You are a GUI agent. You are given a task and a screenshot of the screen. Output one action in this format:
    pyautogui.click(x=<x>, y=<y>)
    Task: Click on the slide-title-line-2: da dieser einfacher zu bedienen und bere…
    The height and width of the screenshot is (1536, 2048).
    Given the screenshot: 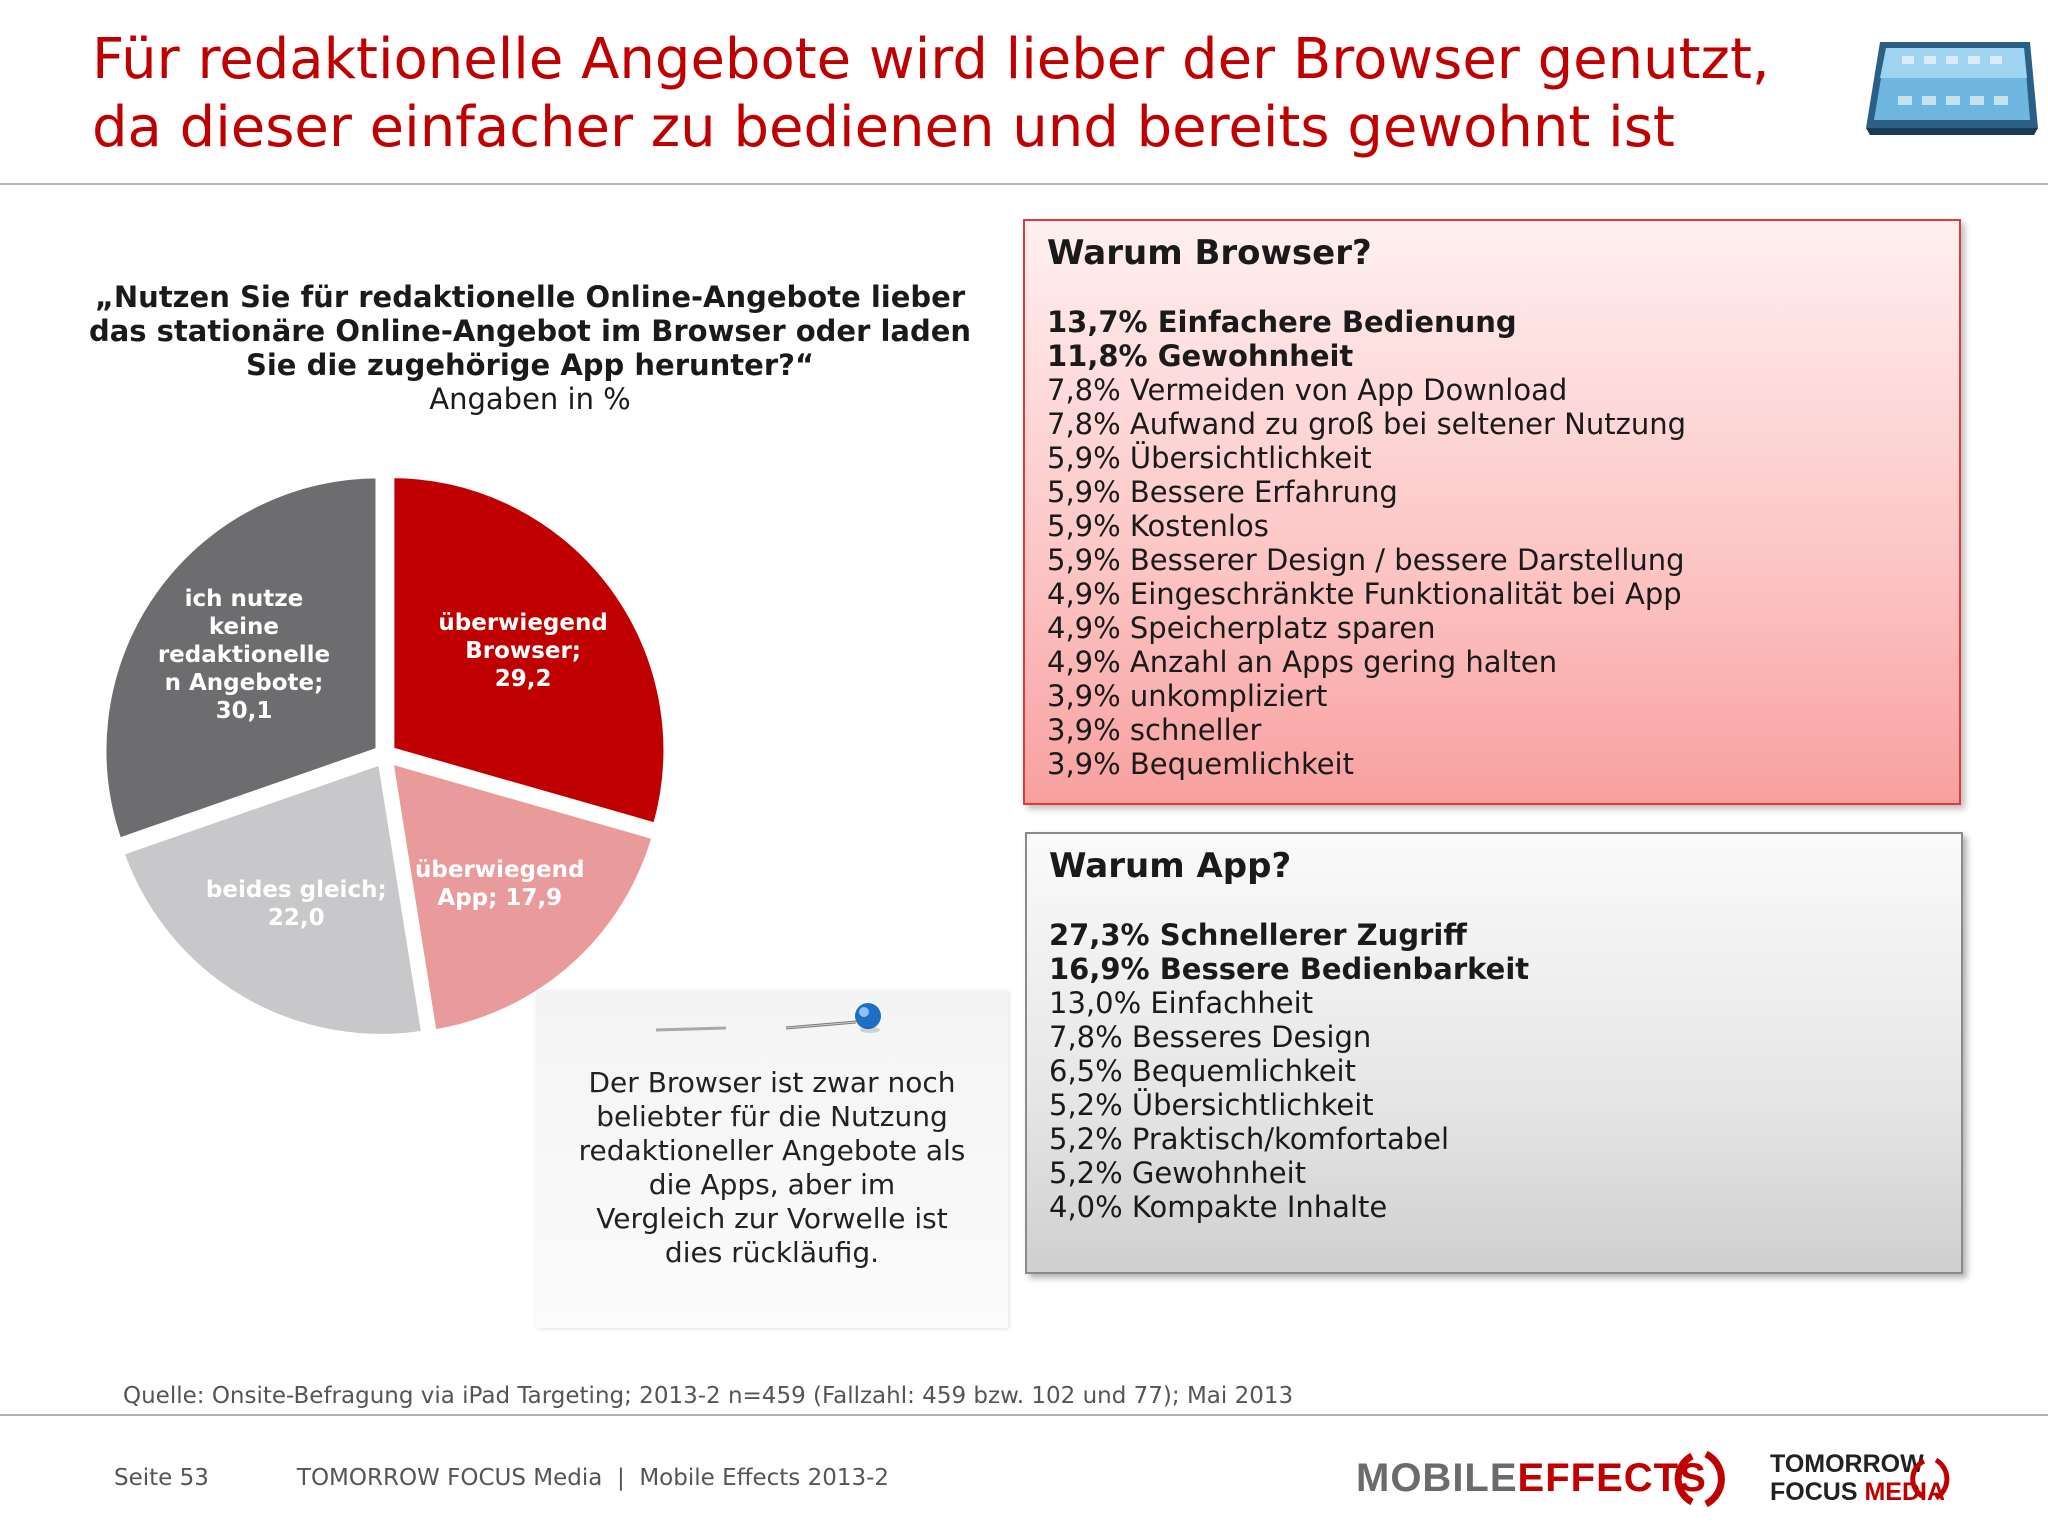 What is the action you would take?
    pyautogui.click(x=883, y=127)
    